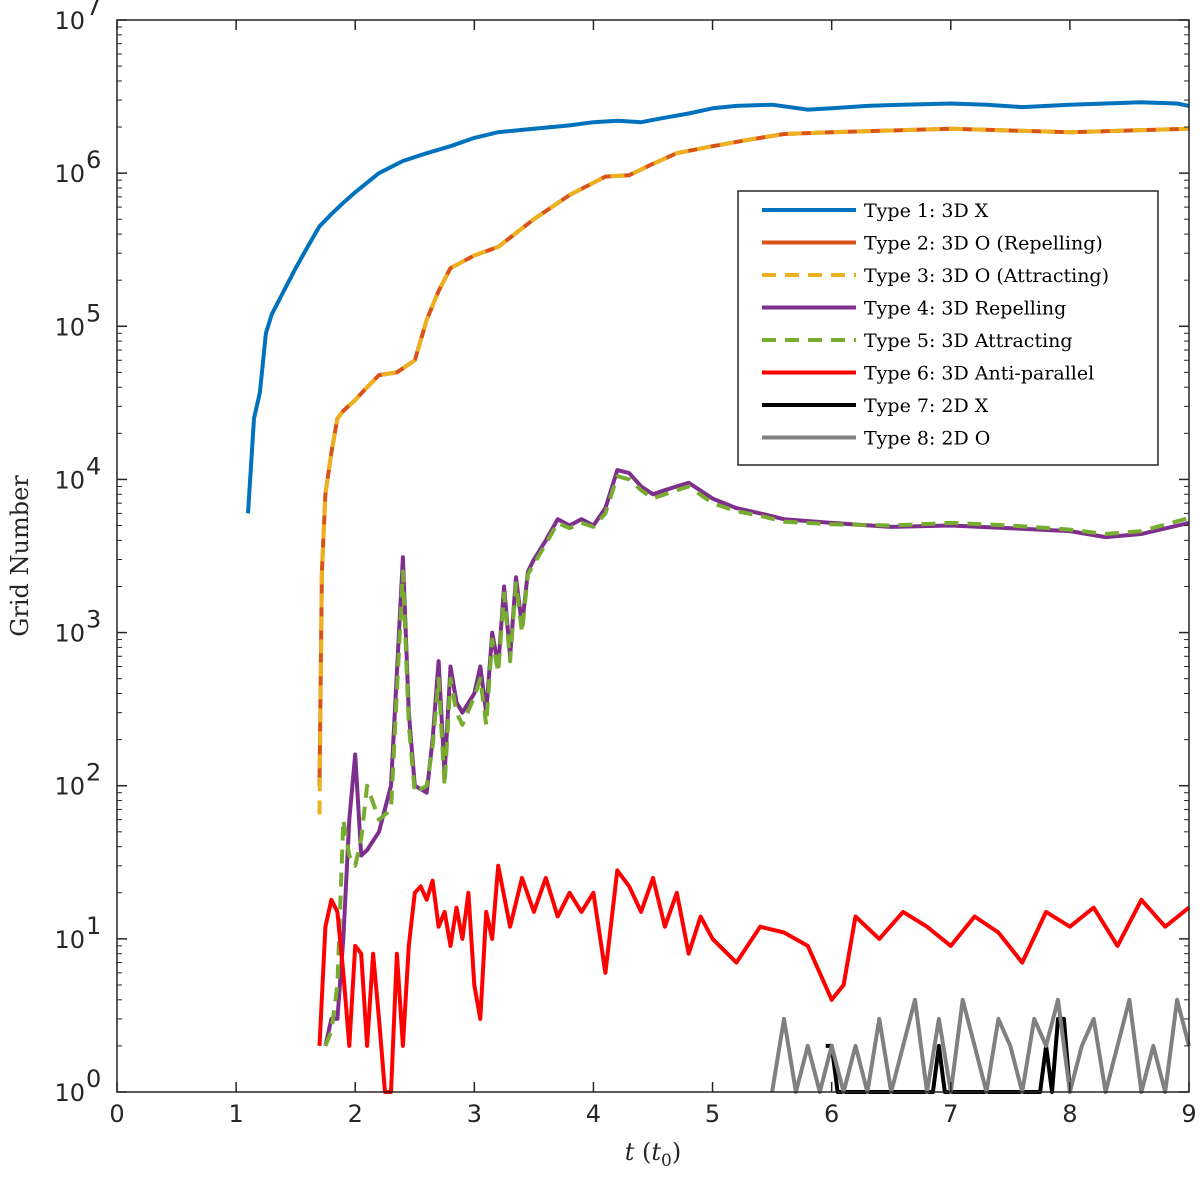  Describe the element at coordinates (93, 313) in the screenshot. I see `y-tick-exponent: 5` at that location.